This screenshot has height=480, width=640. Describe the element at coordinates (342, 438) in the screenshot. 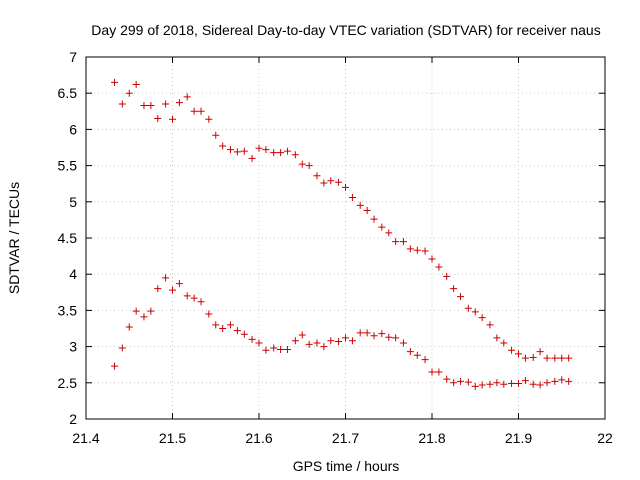

I see `x-tick-labels: 21.4 21.5 21.6 21.7 21.8 21.9 22` at that location.